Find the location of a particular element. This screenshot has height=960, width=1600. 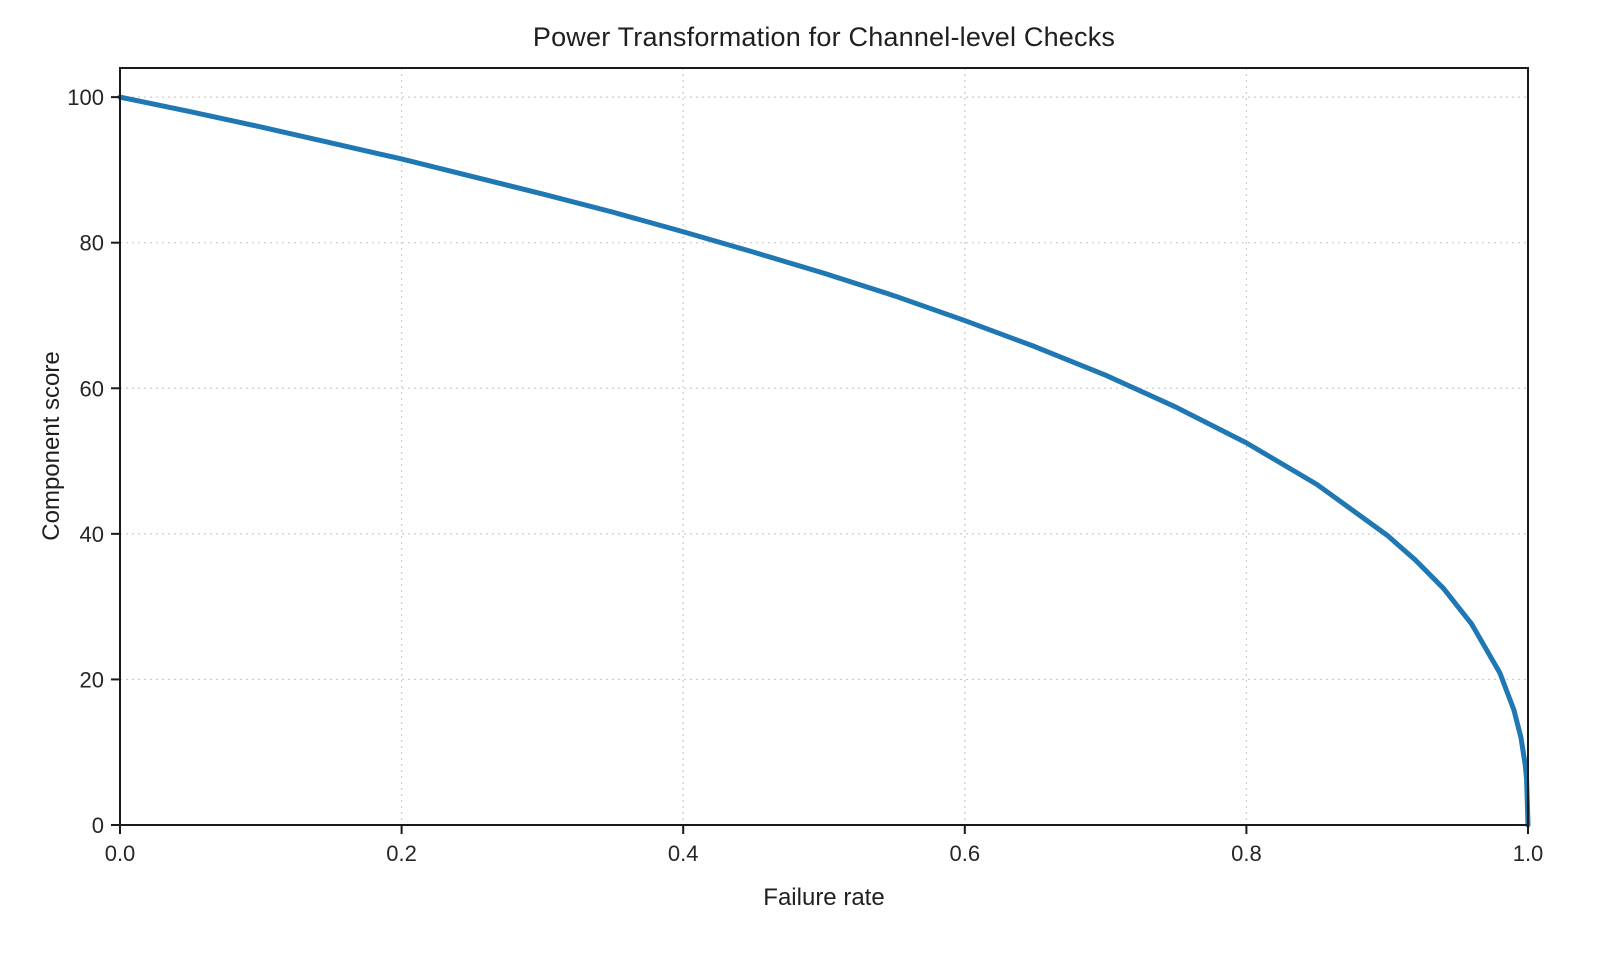

y-tick-label: 20 is located at coordinates (92, 679).